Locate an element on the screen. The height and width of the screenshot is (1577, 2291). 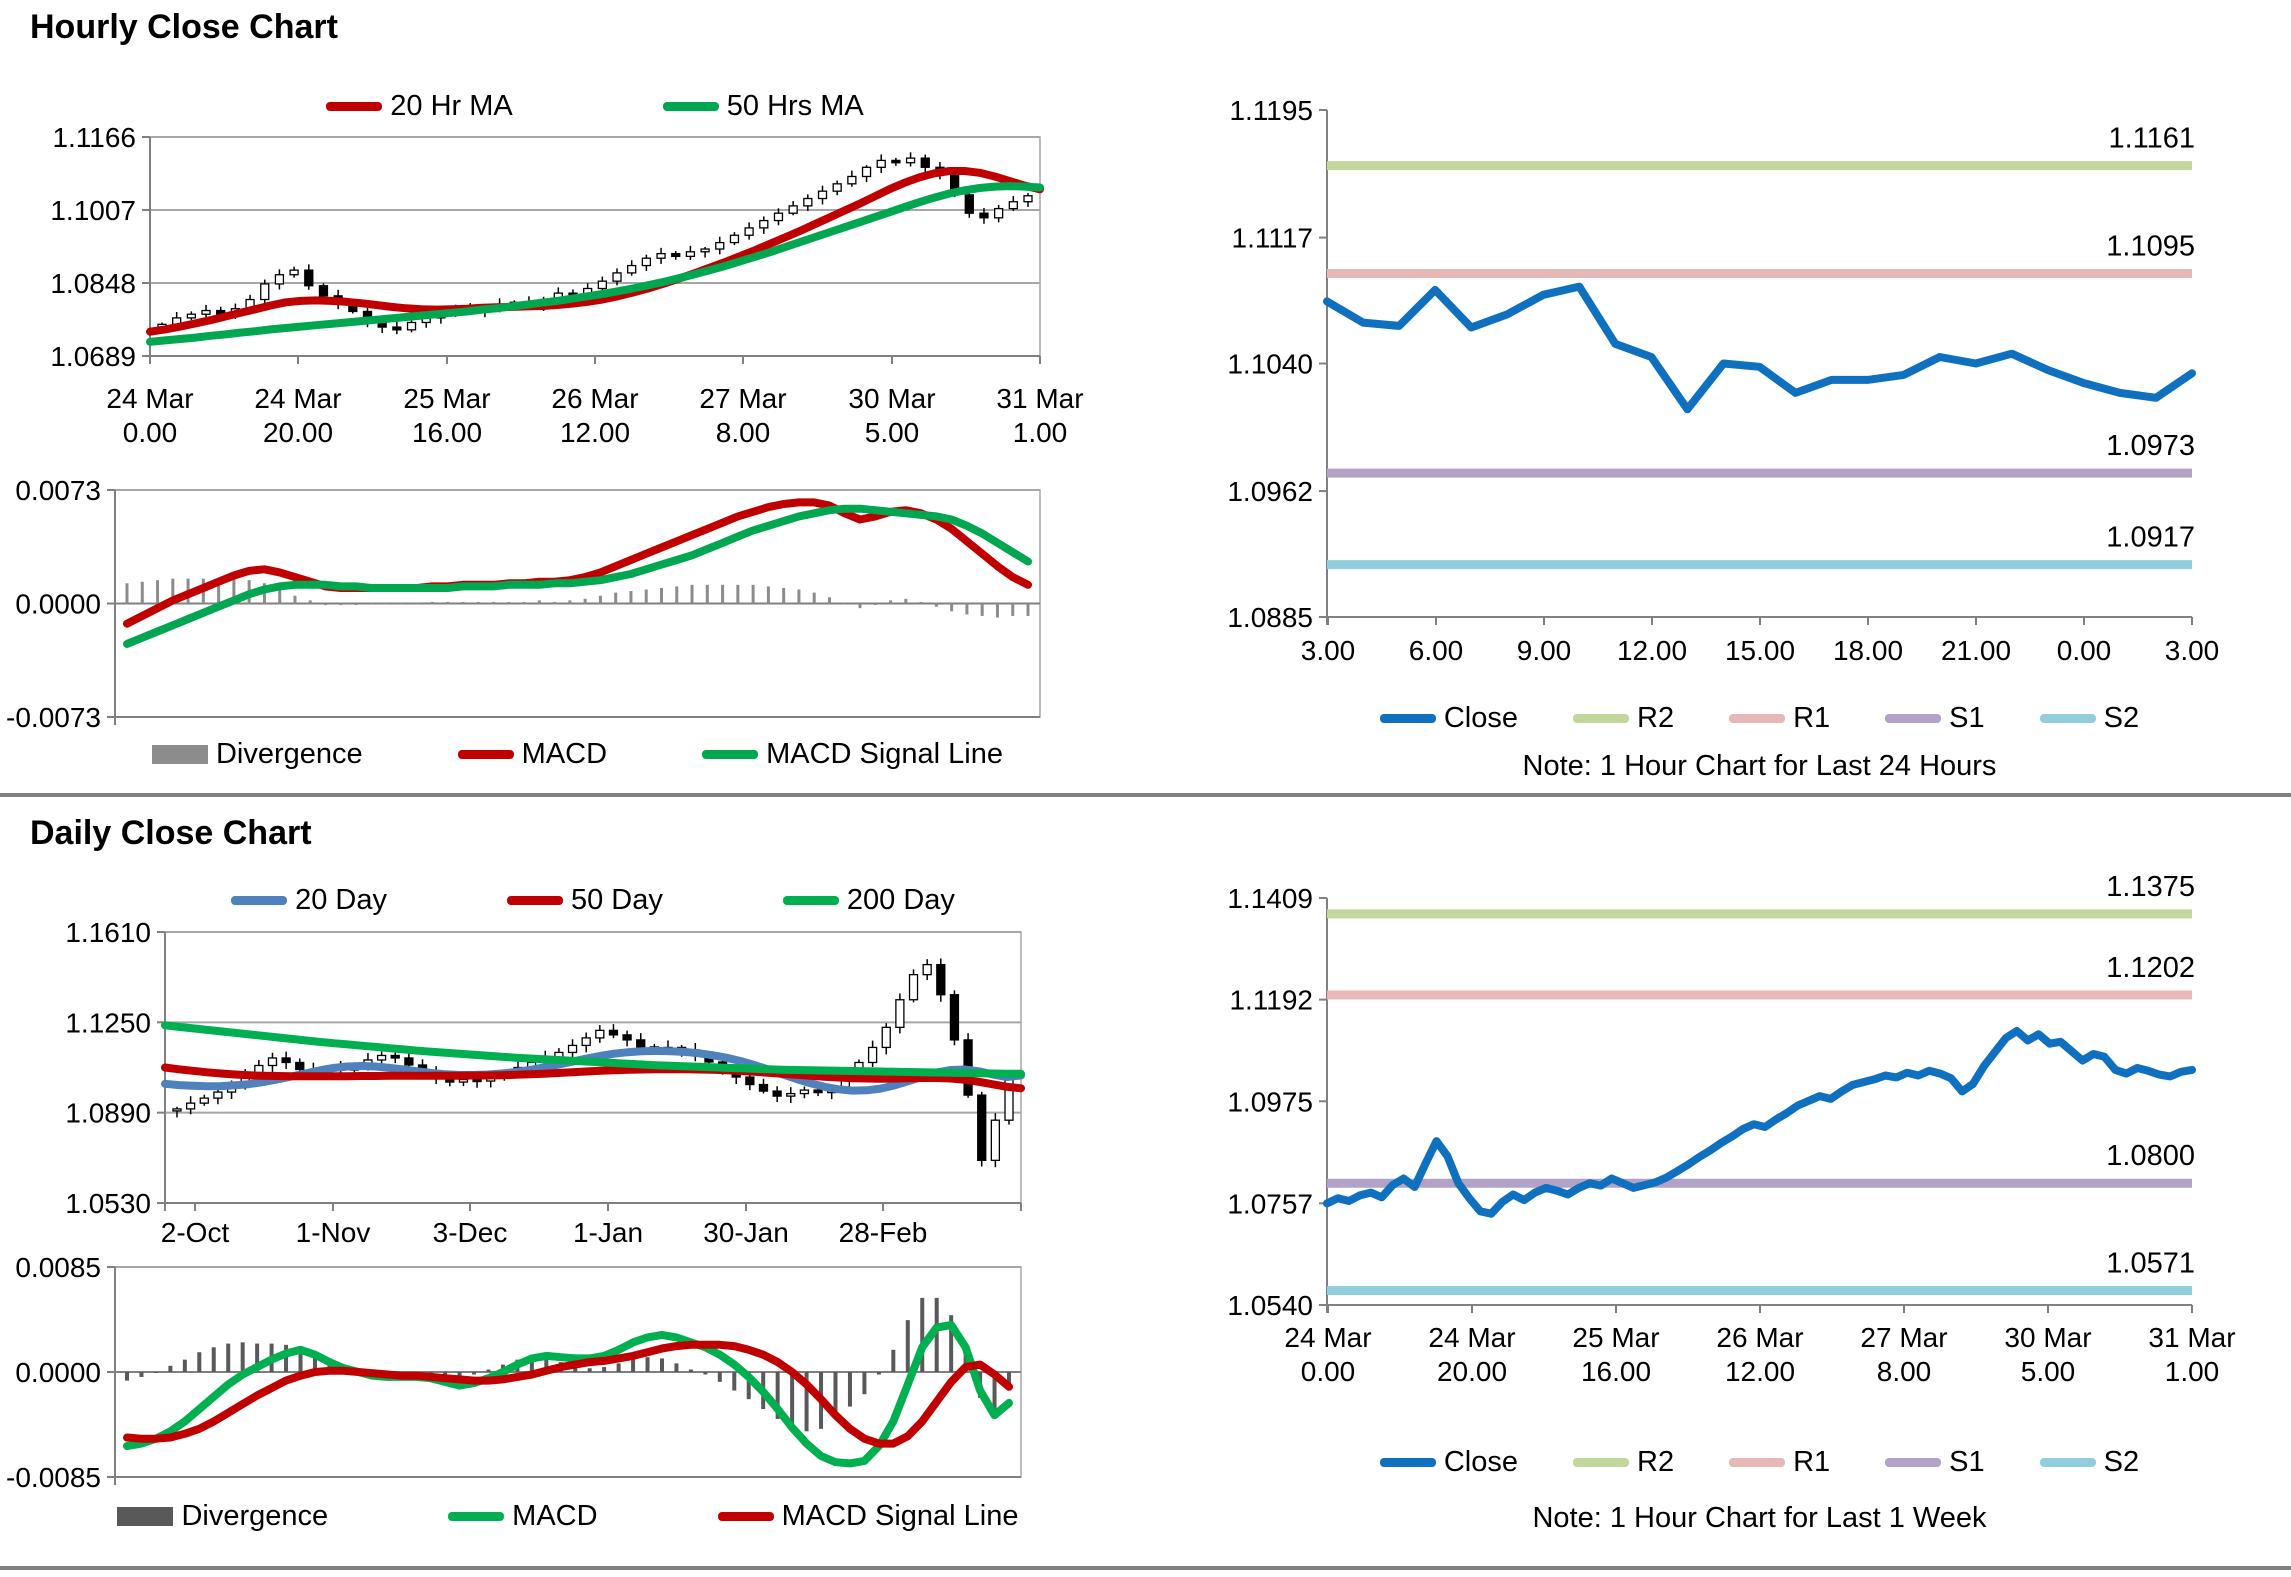
legend-item-macd-signal-line: MACD Signal Line is located at coordinates (852, 754).